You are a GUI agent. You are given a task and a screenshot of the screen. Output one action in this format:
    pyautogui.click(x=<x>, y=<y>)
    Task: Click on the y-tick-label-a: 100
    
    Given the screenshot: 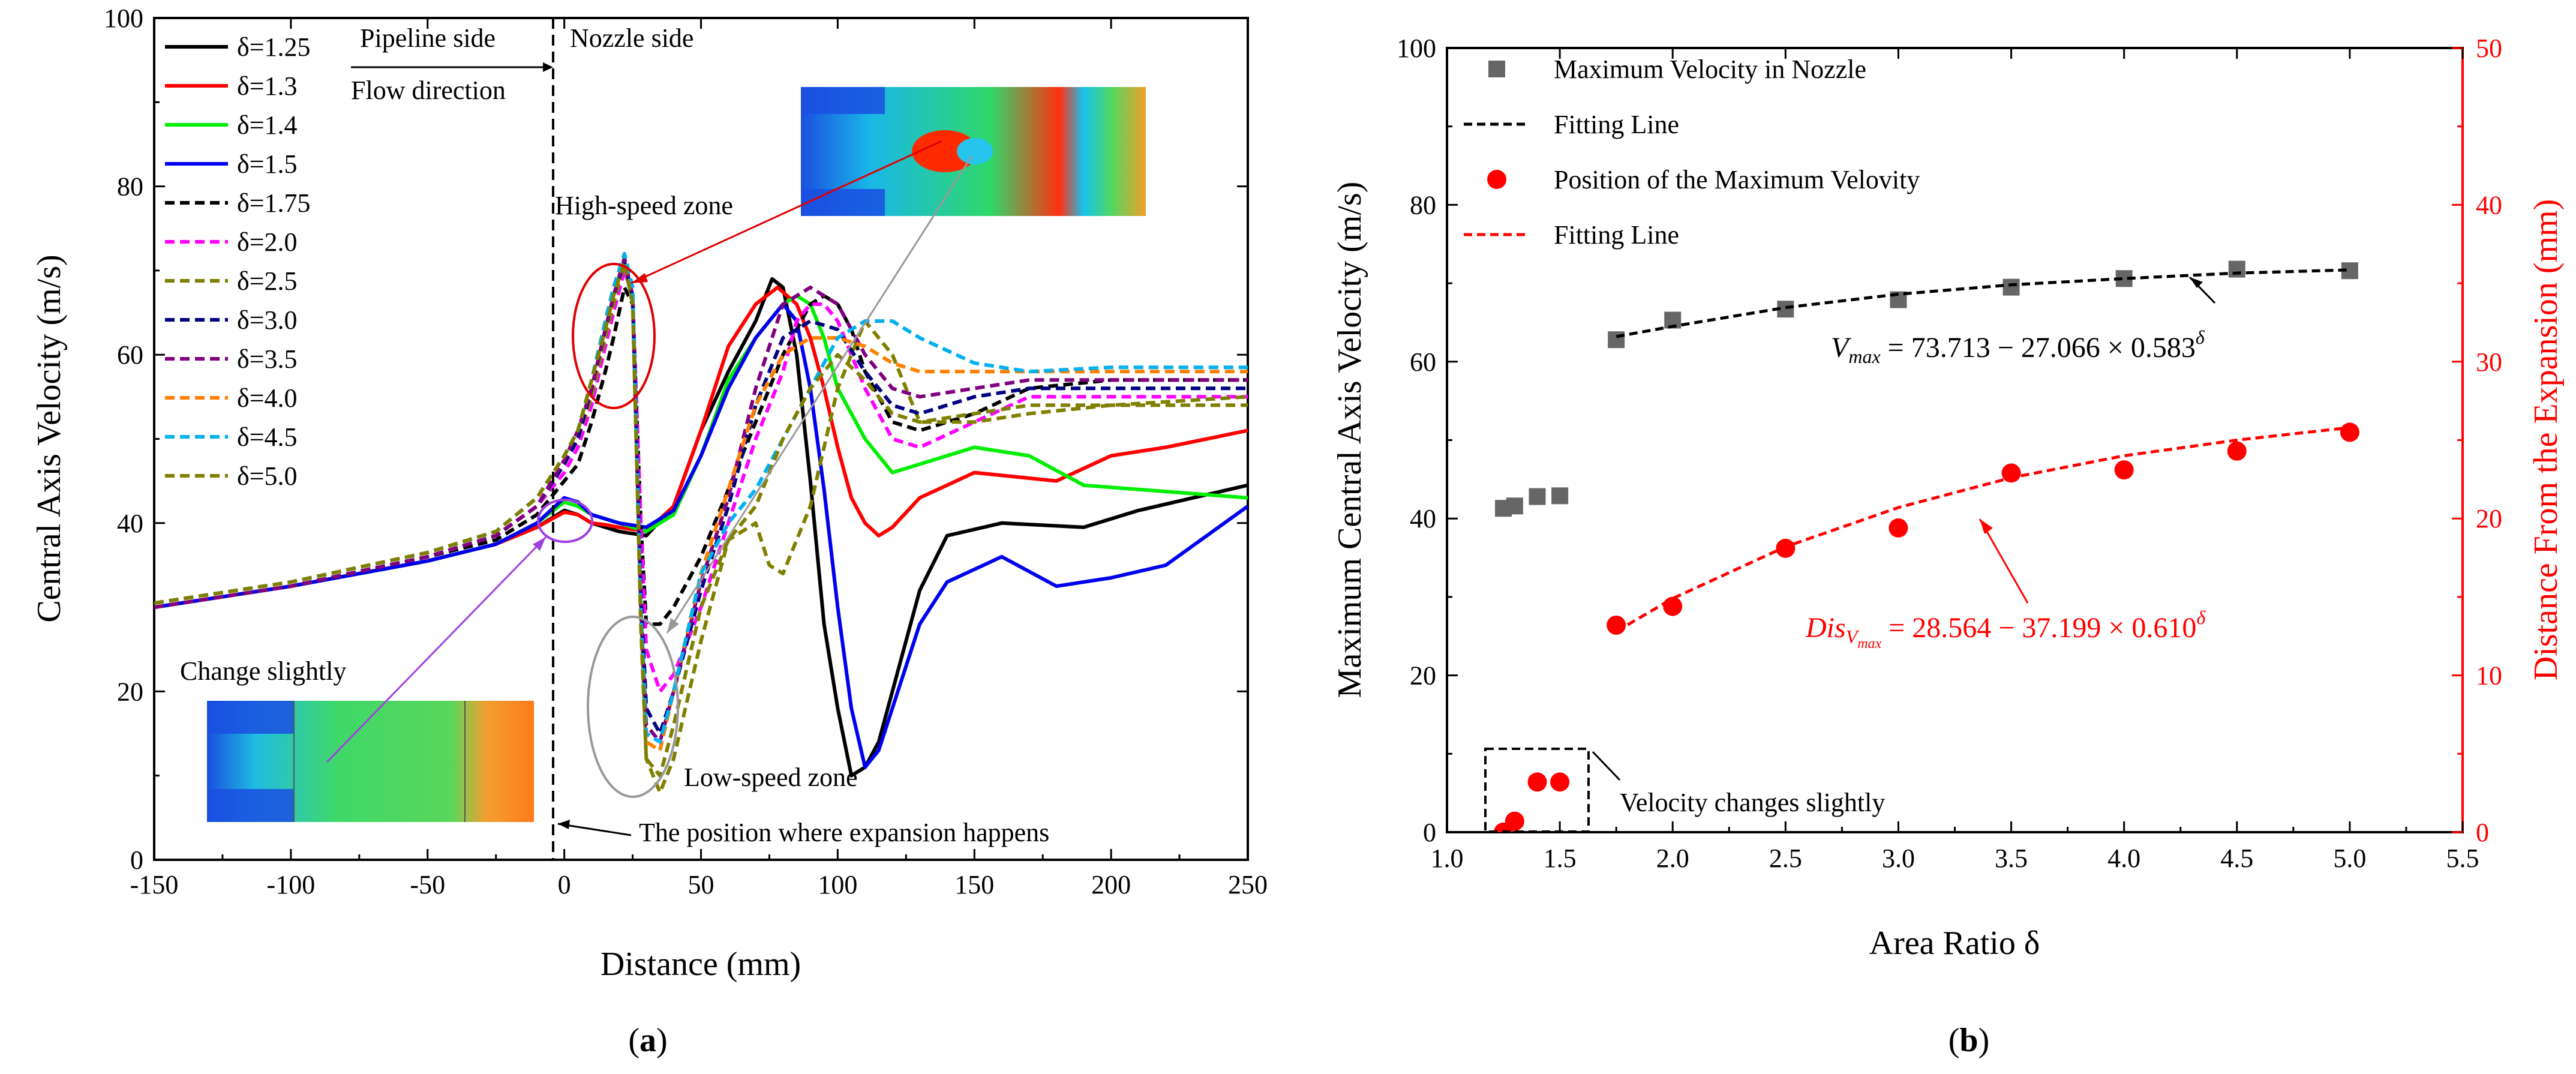 What is the action you would take?
    pyautogui.click(x=123, y=18)
    